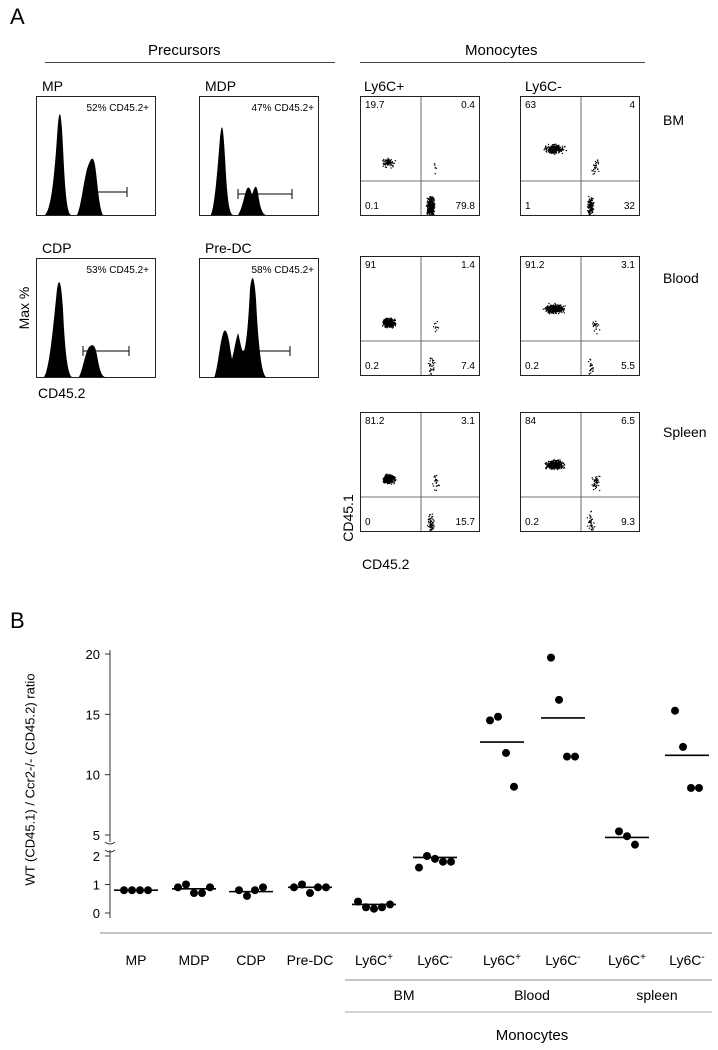  I want to click on scatter-xlabel: CD45.2, so click(386, 564).